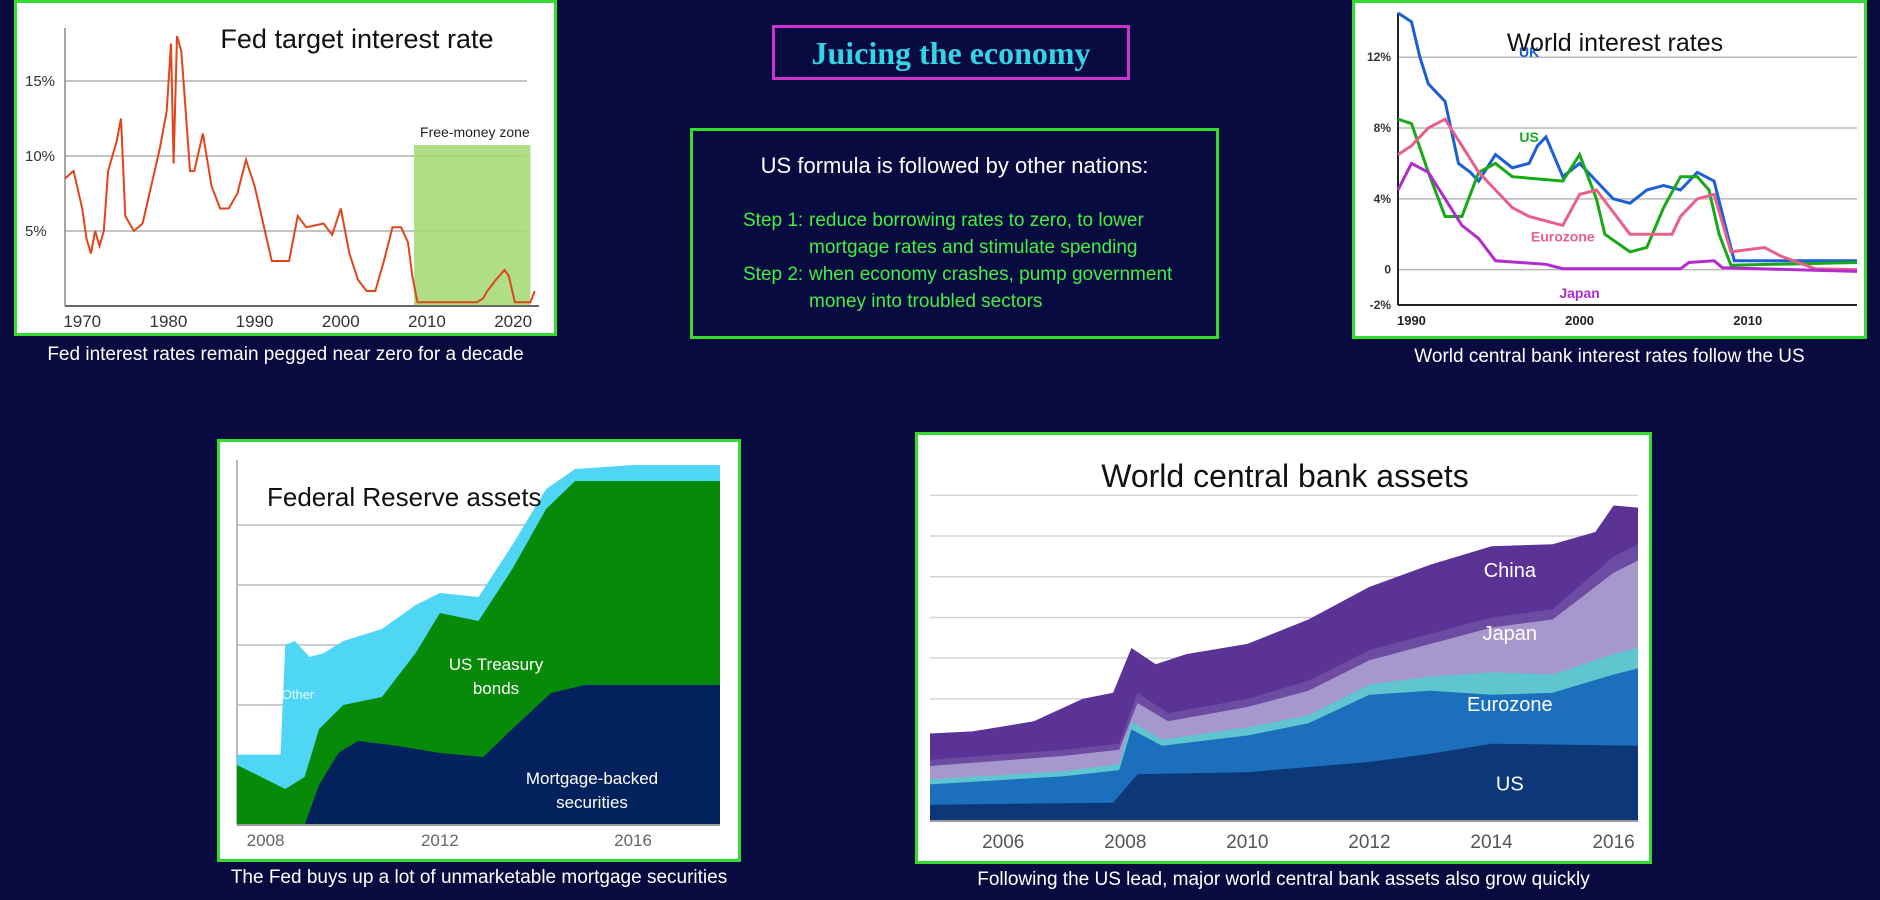  I want to click on y-tick-label: 0, so click(1387, 270).